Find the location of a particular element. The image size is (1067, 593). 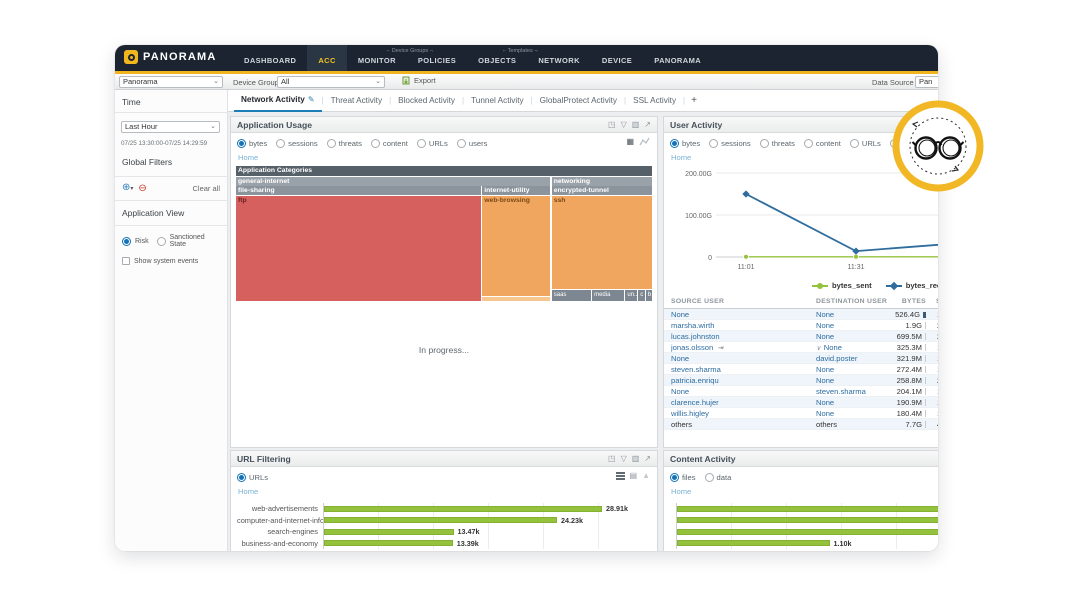

metric-sessions: sessions is located at coordinates (297, 143).